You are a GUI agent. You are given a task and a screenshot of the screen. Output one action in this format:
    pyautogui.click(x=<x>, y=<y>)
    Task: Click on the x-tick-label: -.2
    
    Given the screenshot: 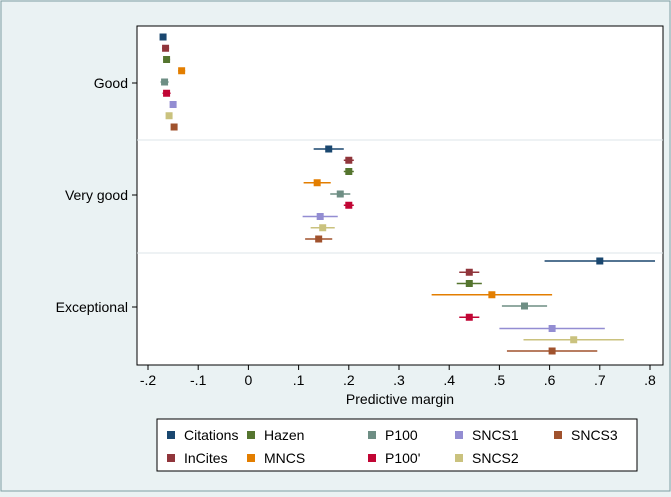 What is the action you would take?
    pyautogui.click(x=148, y=380)
    